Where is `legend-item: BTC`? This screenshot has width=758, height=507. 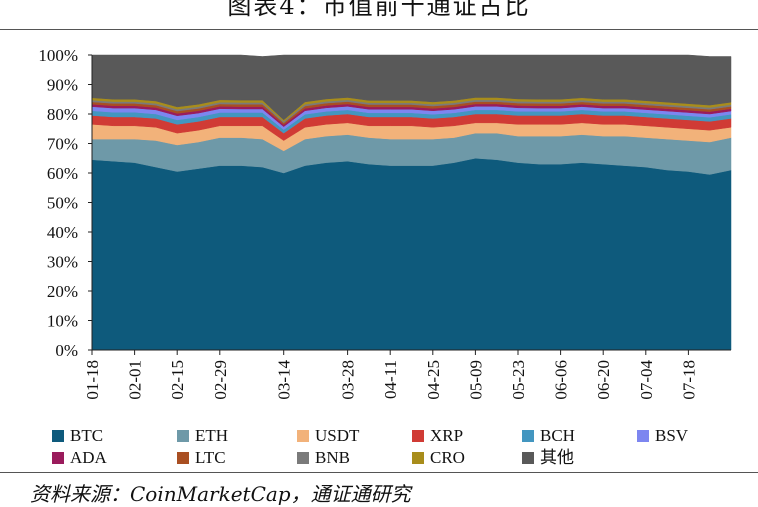
legend-item: BTC is located at coordinates (77, 436).